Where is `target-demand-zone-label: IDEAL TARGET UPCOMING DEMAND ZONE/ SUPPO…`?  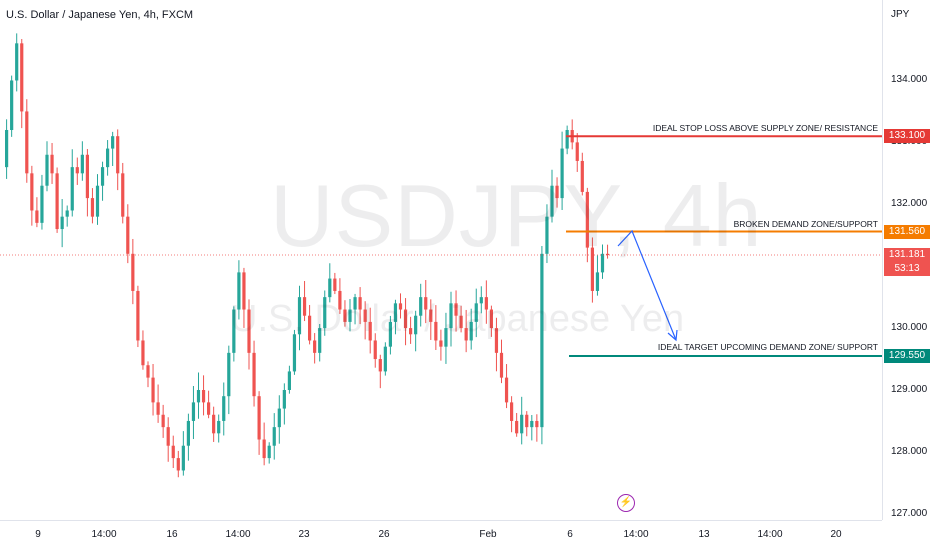
target-demand-zone-label: IDEAL TARGET UPCOMING DEMAND ZONE/ SUPPO… is located at coordinates (767, 346).